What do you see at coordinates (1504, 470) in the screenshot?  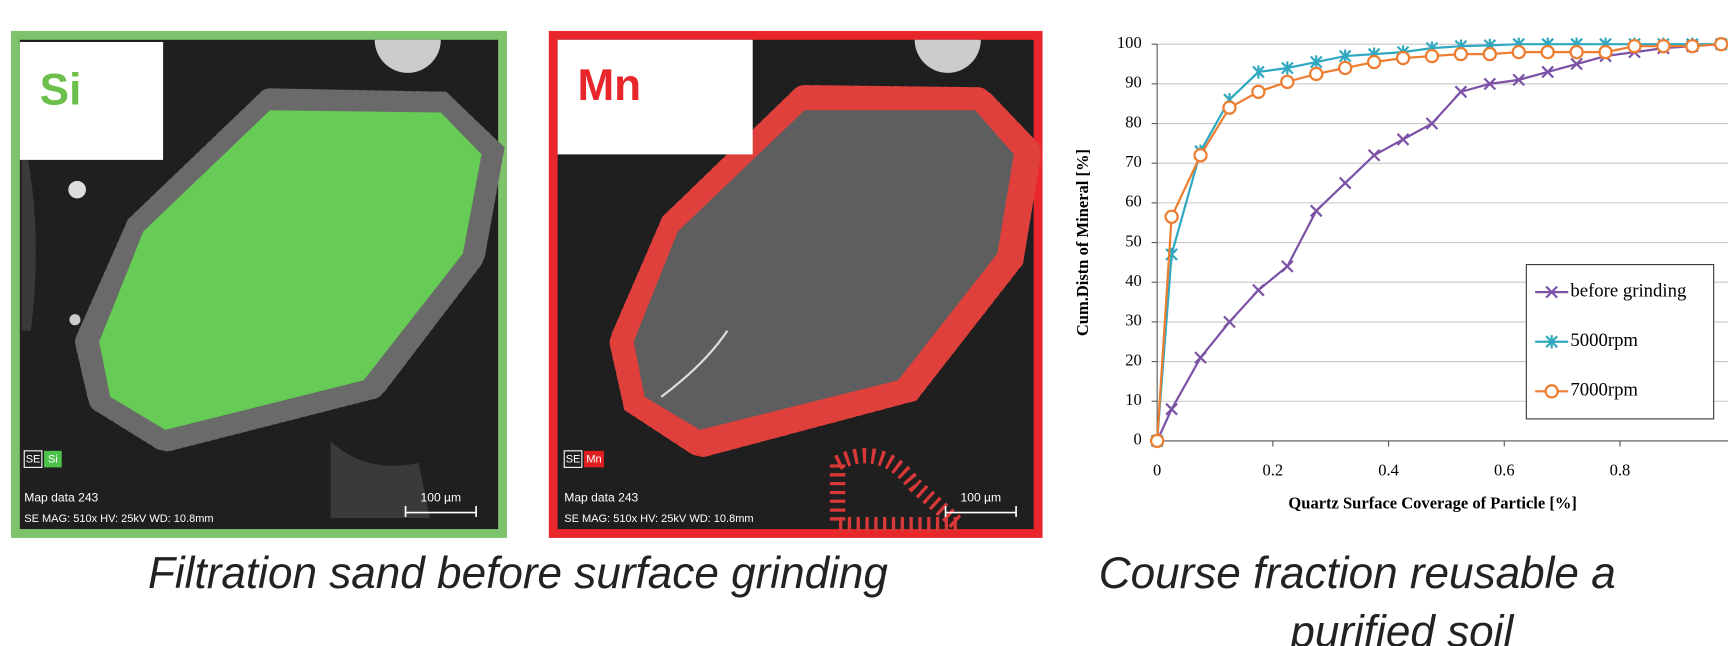 I see `x-tick-label: 0.6` at bounding box center [1504, 470].